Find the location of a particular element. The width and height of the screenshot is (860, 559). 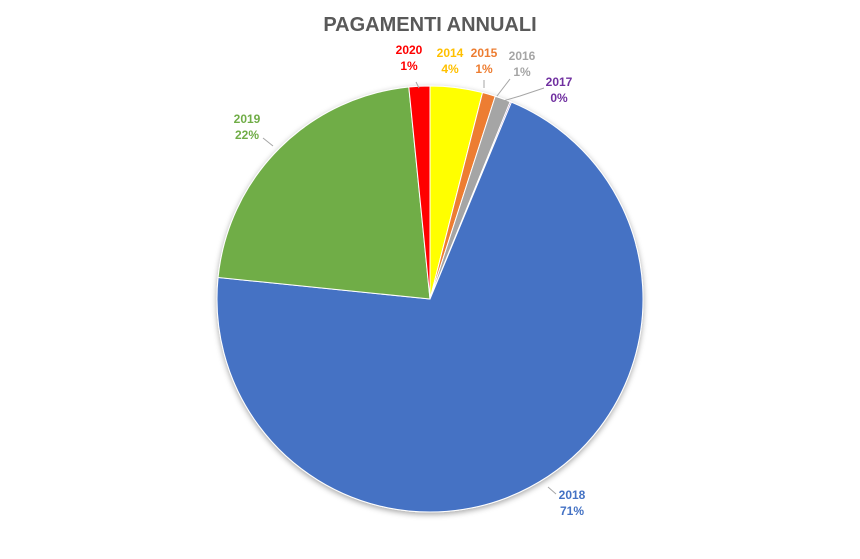

leader-line-2019 is located at coordinates (268, 142).